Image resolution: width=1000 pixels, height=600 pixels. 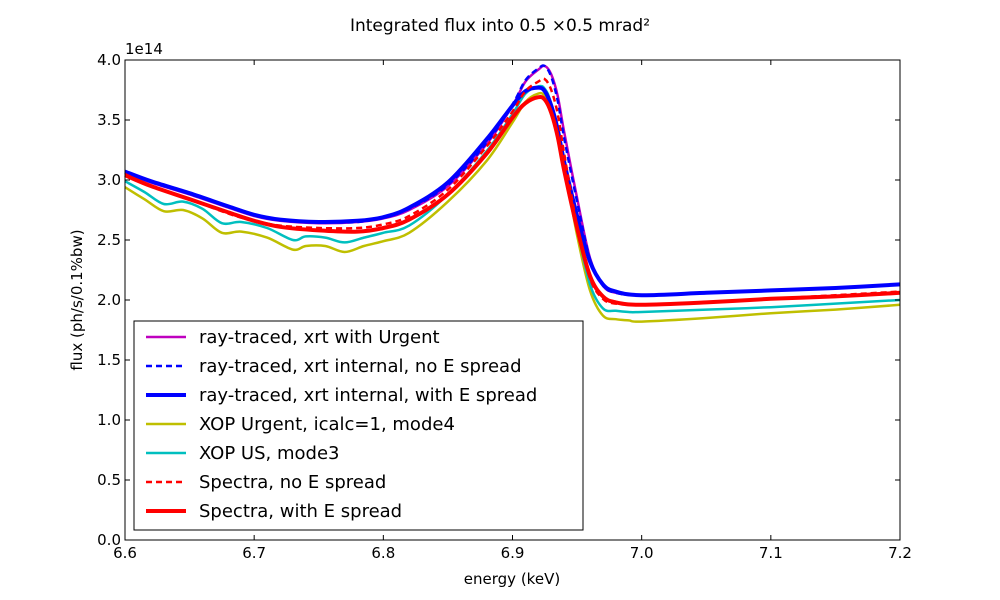 What do you see at coordinates (109, 180) in the screenshot?
I see `y-tick-label: 3.0` at bounding box center [109, 180].